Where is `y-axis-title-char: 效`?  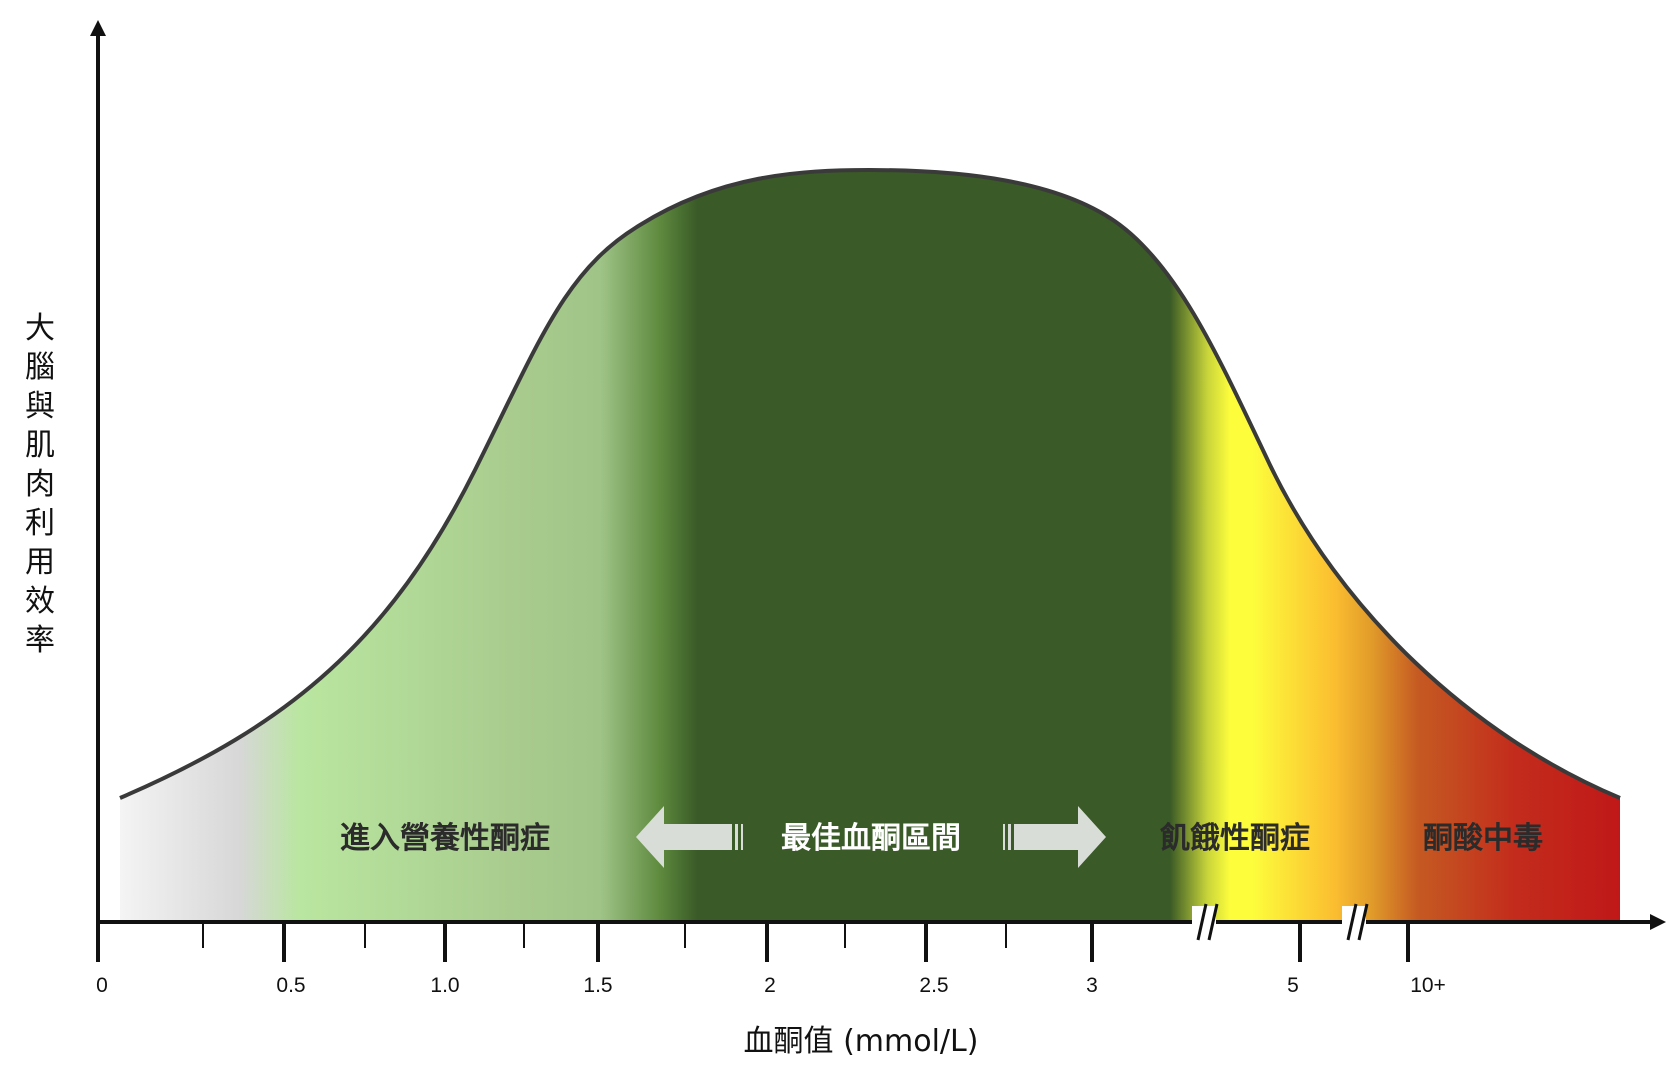
y-axis-title-char: 效 is located at coordinates (40, 601).